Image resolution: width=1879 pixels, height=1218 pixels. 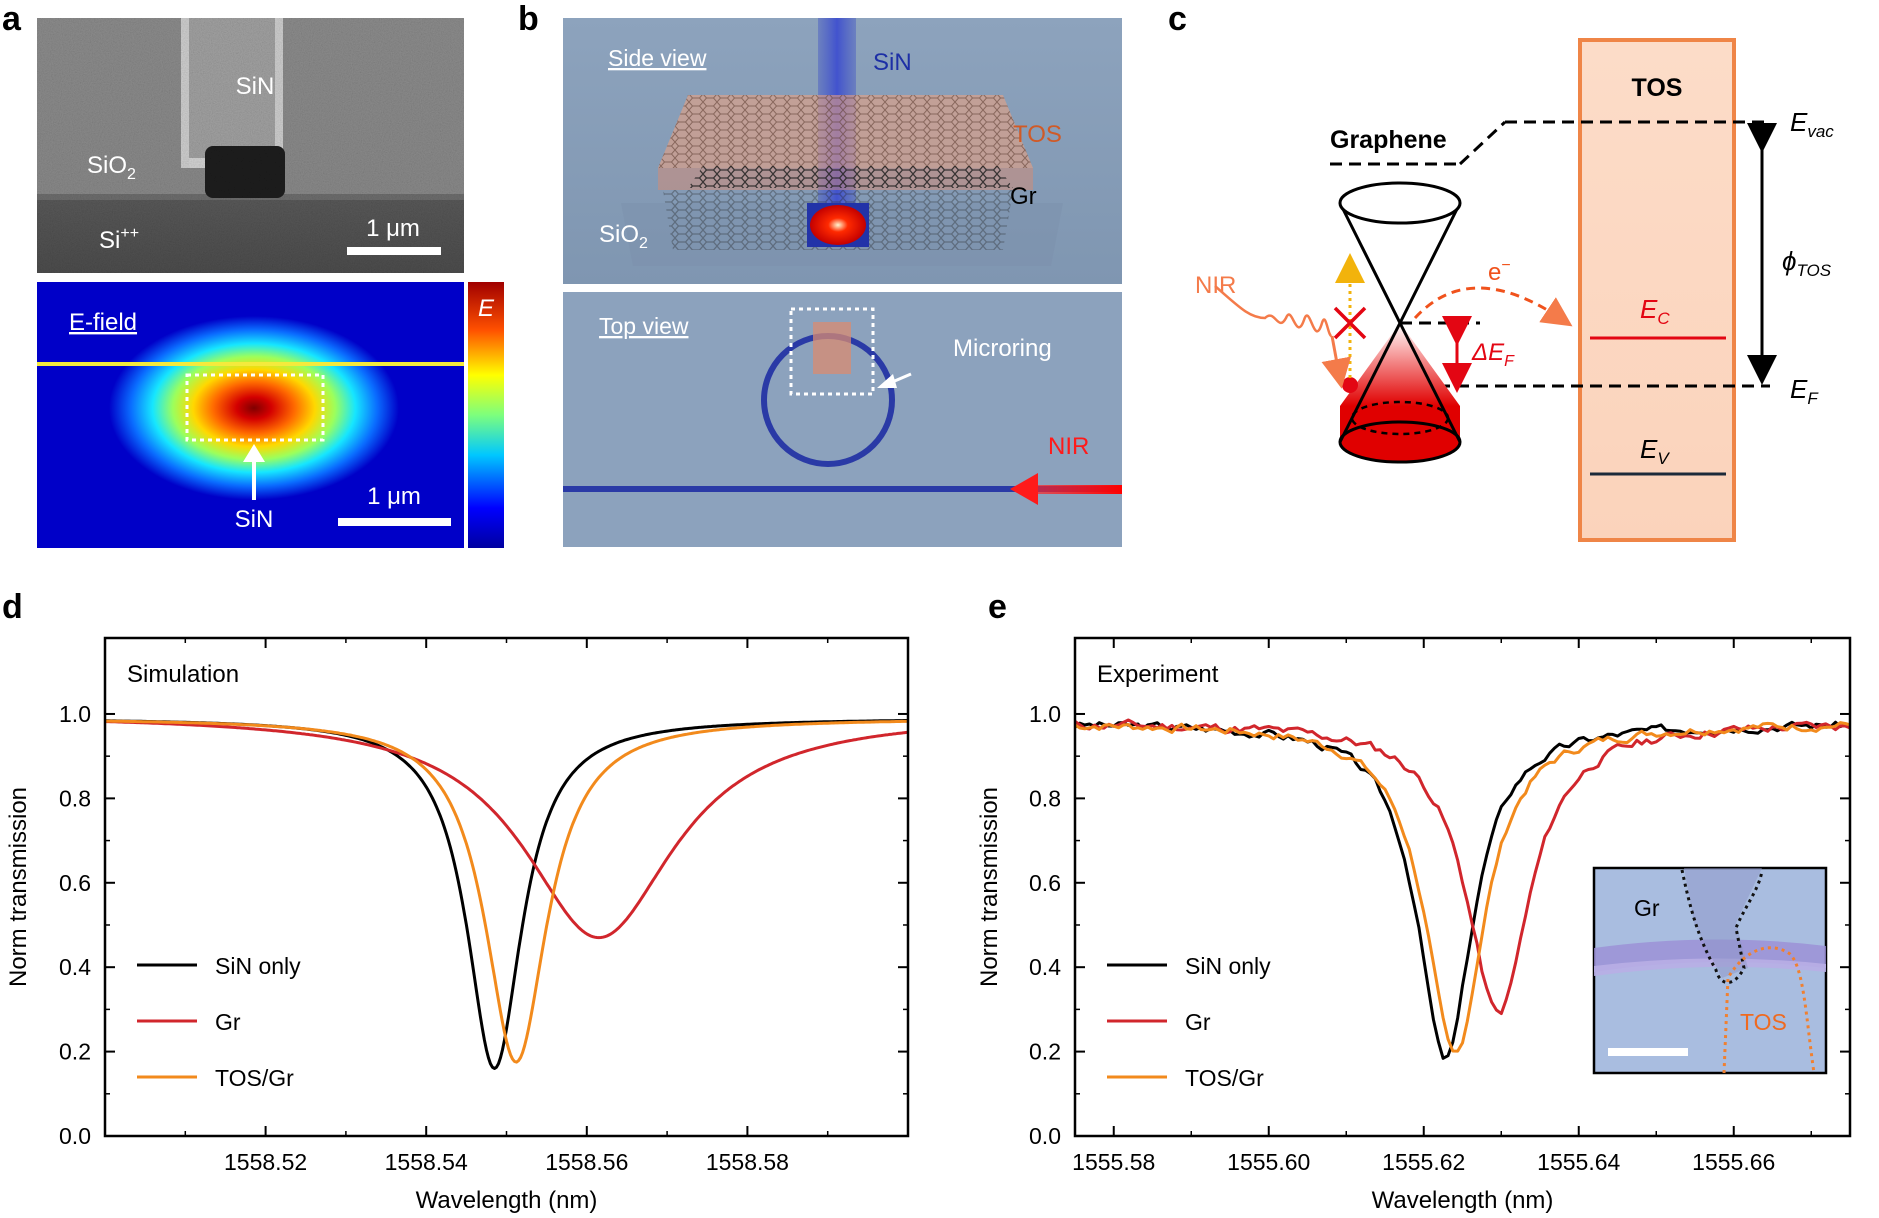 I want to click on side-view-title: Side view, so click(x=657, y=58).